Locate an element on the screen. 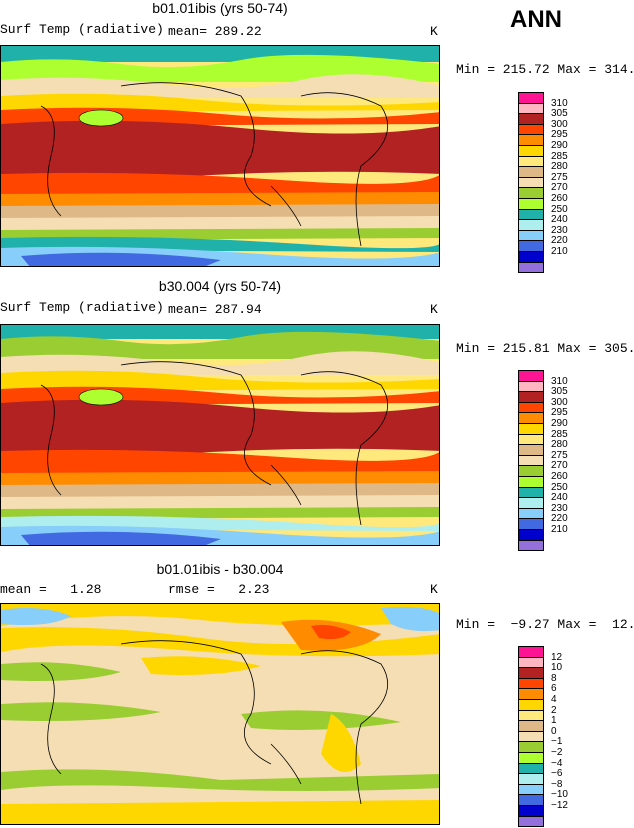 The image size is (634, 828). panel-3-unit-label: K is located at coordinates (434, 589).